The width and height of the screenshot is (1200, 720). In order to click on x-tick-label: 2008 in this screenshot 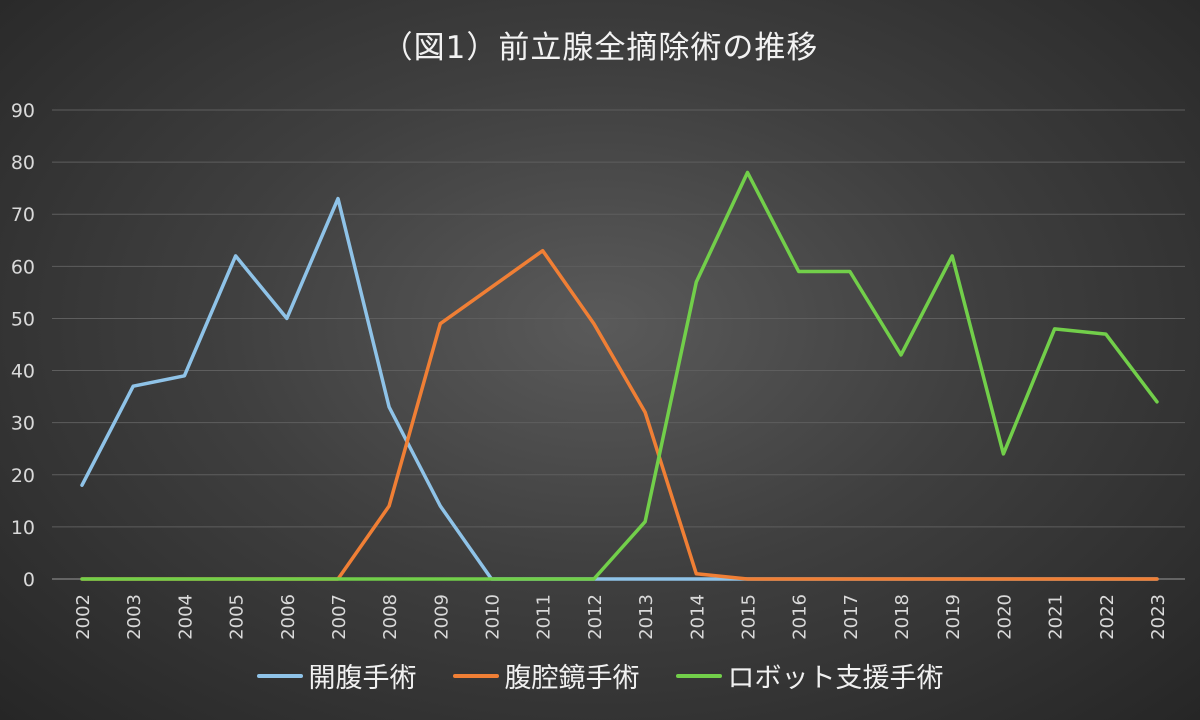, I will do `click(390, 617)`.